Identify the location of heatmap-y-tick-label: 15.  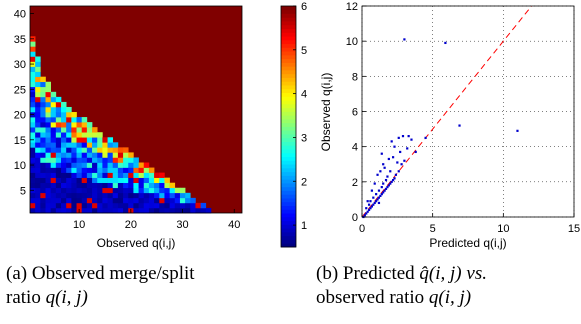
(20, 141).